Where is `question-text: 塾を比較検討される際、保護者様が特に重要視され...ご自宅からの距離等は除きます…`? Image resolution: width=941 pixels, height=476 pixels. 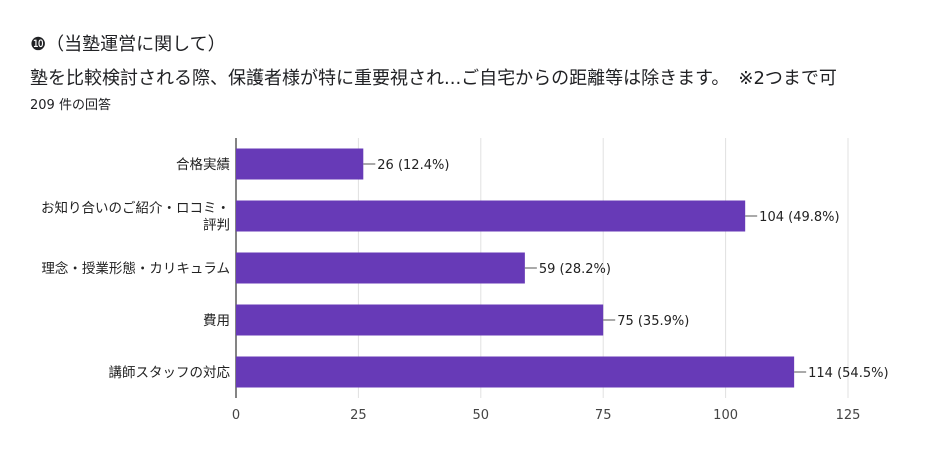 question-text: 塾を比較検討される際、保護者様が特に重要視され...ご自宅からの距離等は除きます… is located at coordinates (433, 78).